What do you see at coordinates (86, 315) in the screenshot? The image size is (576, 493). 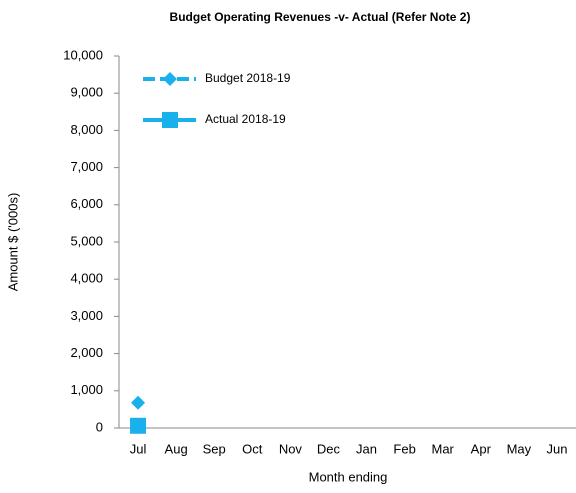 I see `y-tick-label: 3,000` at bounding box center [86, 315].